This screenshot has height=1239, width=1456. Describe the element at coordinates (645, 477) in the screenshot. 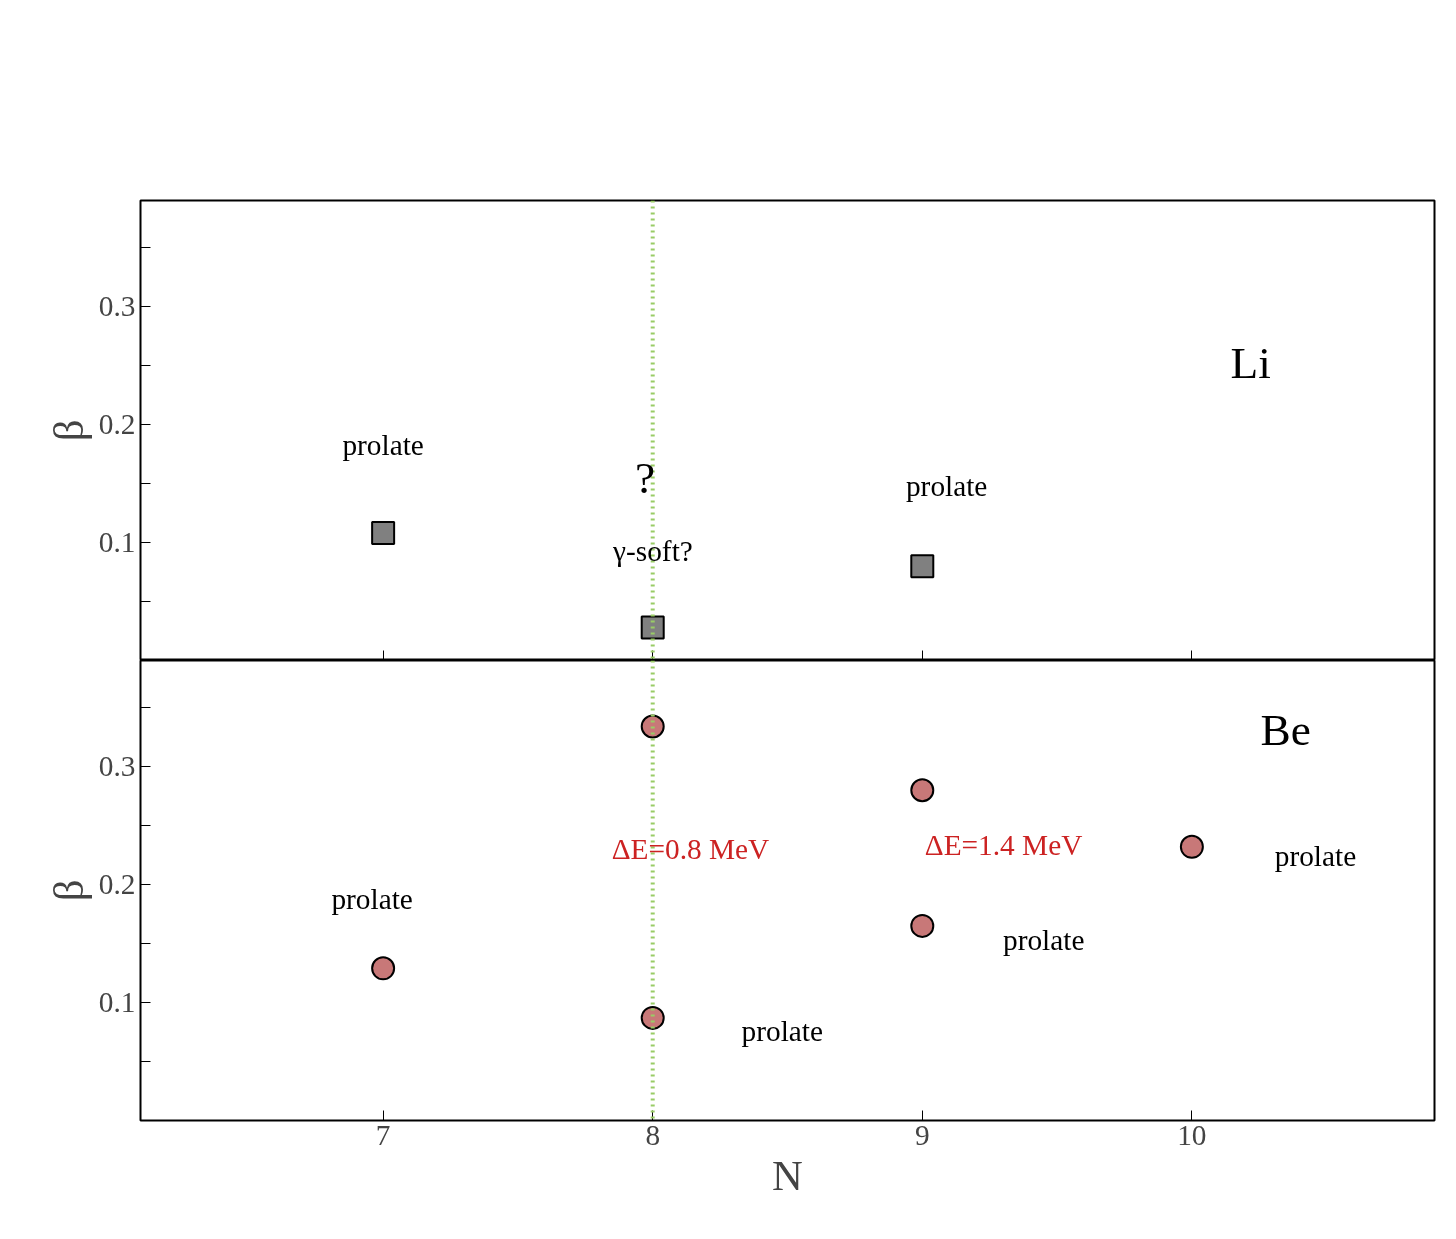

I see `annotation: ?` at that location.